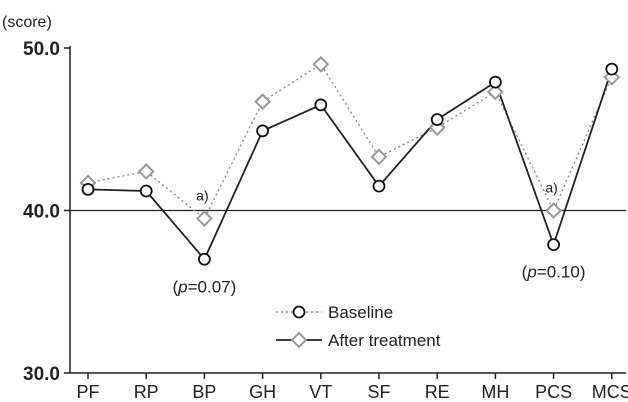  Describe the element at coordinates (299, 312) in the screenshot. I see `legend-marker-baseline` at that location.